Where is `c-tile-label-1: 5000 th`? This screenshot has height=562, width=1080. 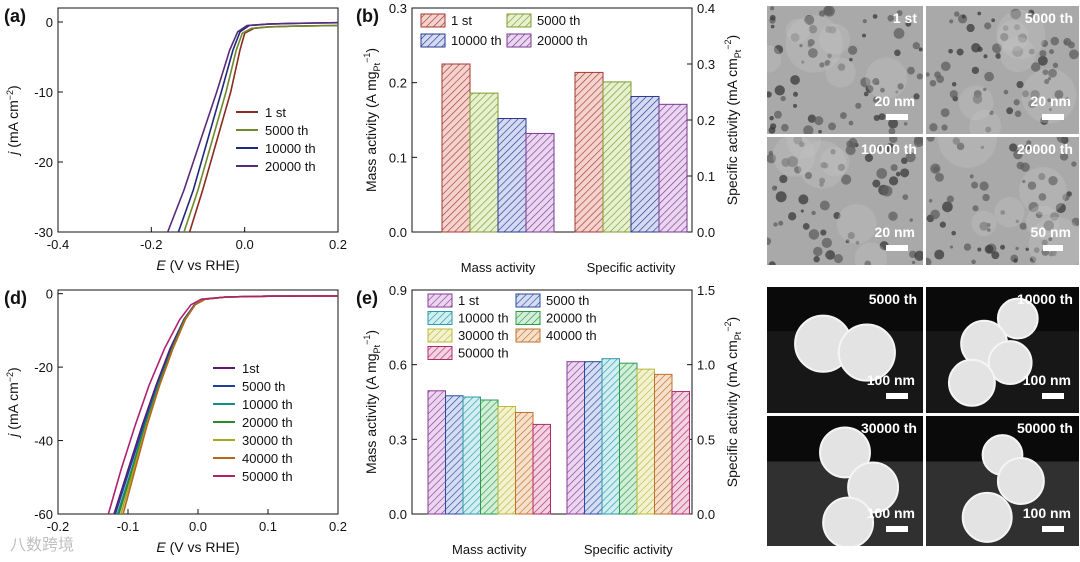
c-tile-label-1: 5000 th is located at coordinates (1049, 18).